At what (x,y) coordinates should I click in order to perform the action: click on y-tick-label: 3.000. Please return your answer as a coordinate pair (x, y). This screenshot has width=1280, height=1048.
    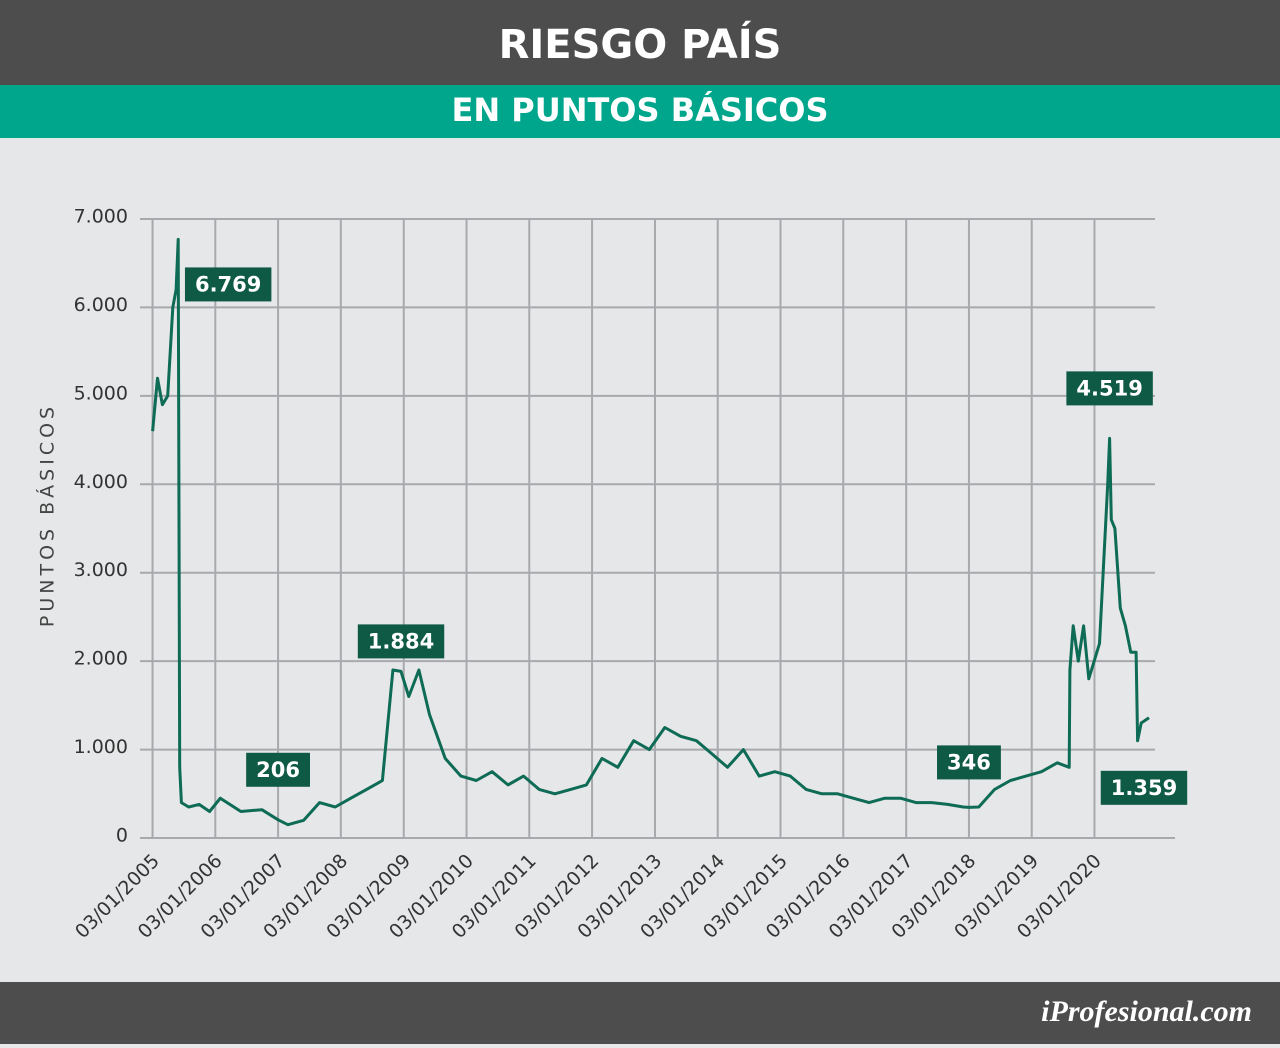
    Looking at the image, I should click on (101, 570).